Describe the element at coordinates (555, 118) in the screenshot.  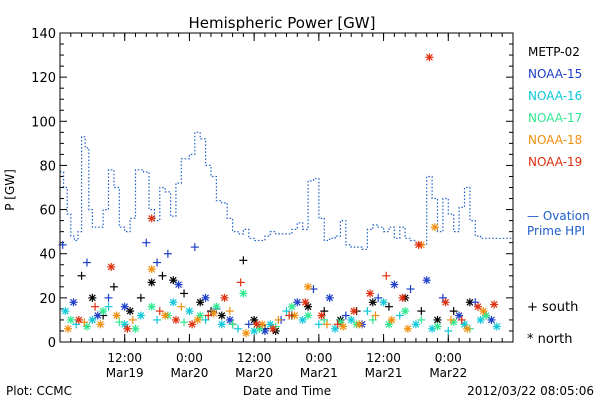
I see `legend-noaa-17: NOAA-17` at that location.